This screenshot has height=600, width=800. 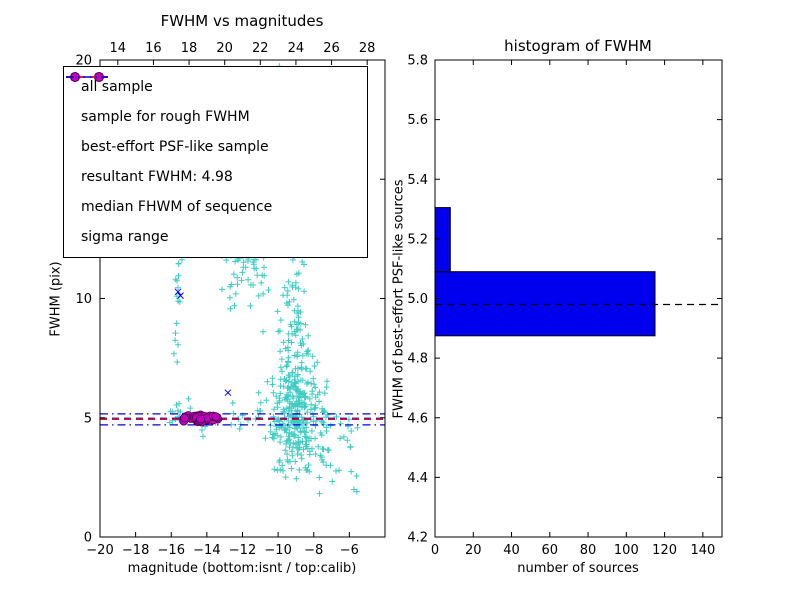 I want to click on top-tick-label: 28, so click(x=367, y=48).